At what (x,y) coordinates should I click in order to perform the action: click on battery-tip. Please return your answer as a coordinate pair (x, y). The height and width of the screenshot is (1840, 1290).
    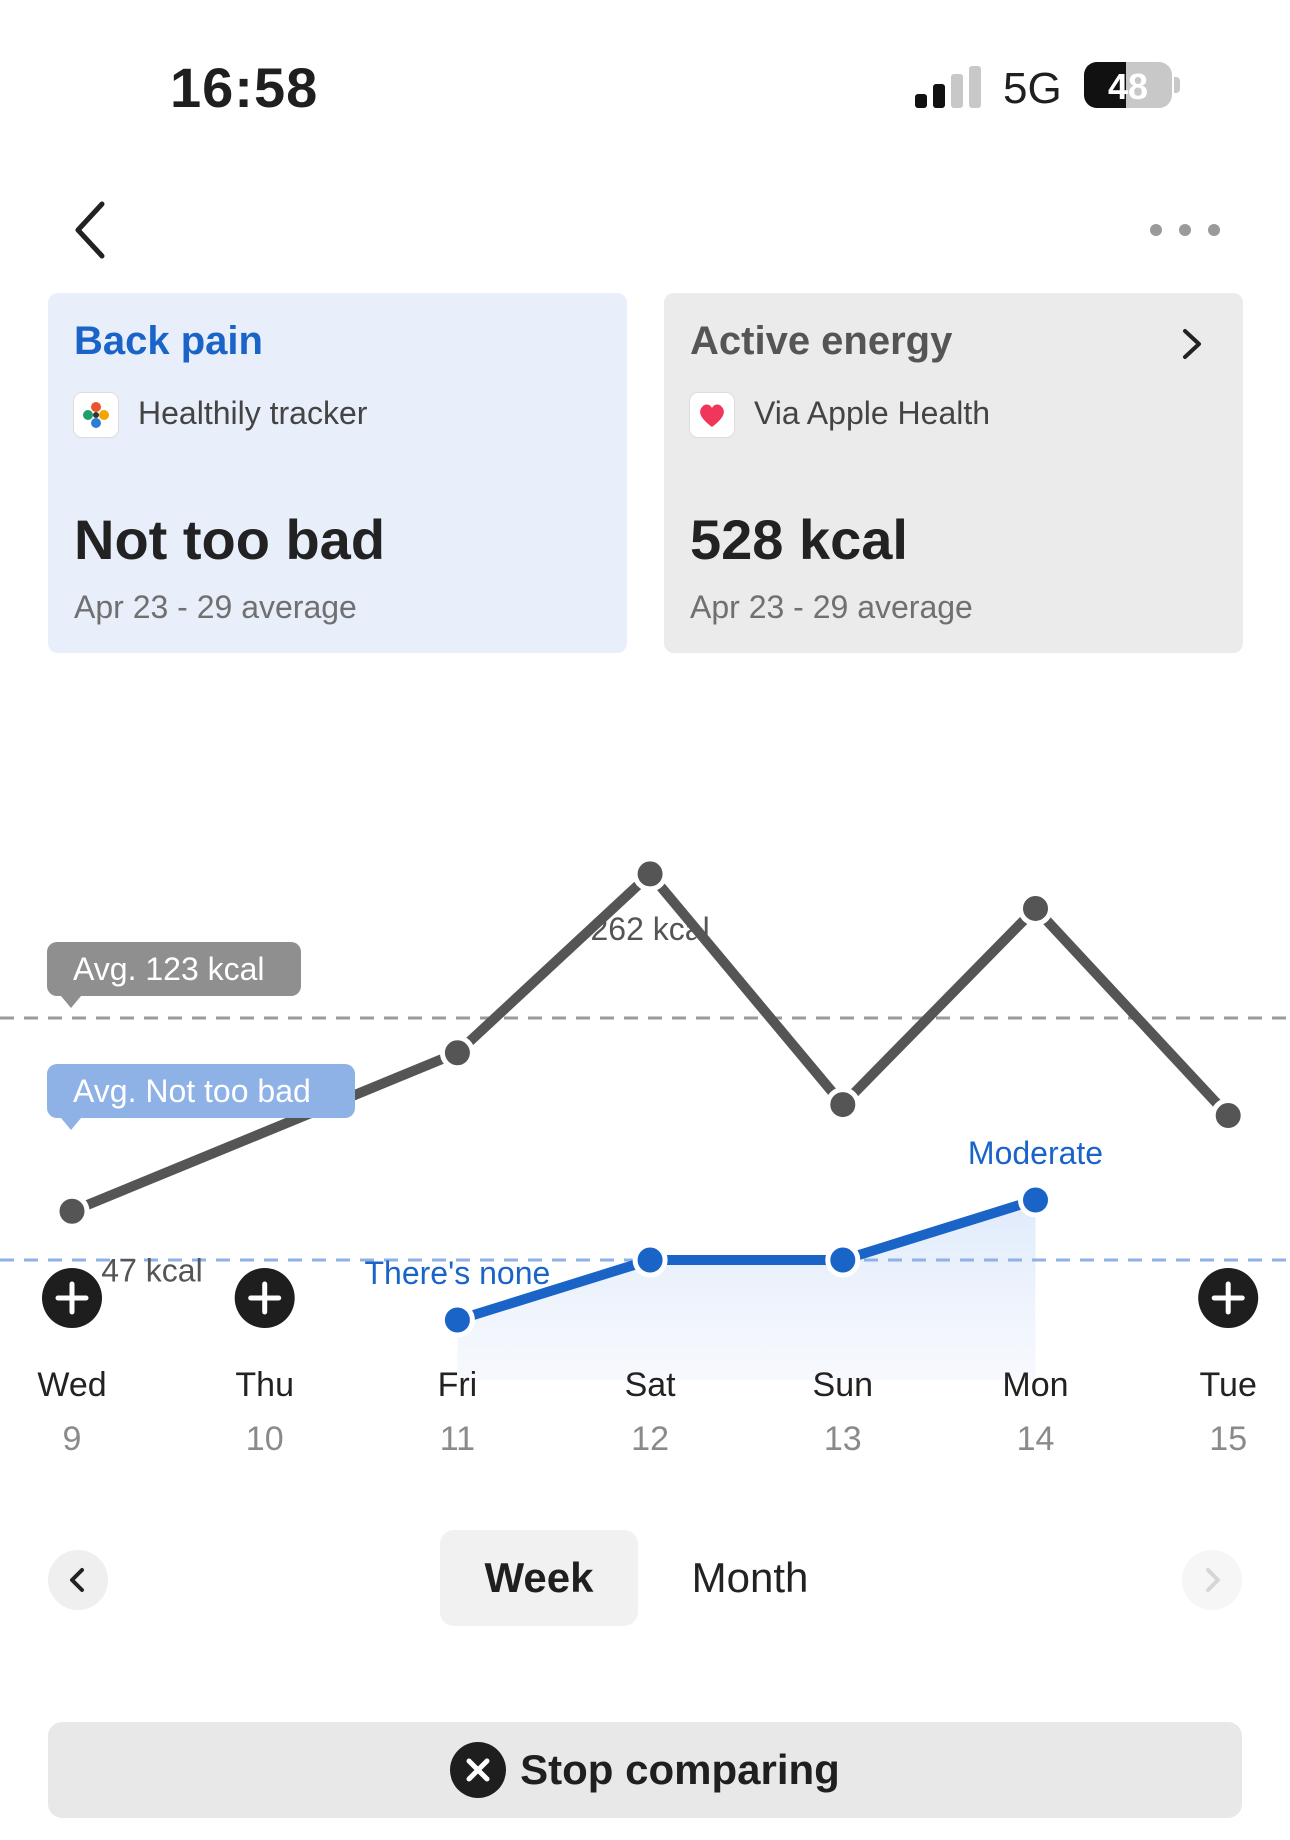
    Looking at the image, I should click on (1177, 85).